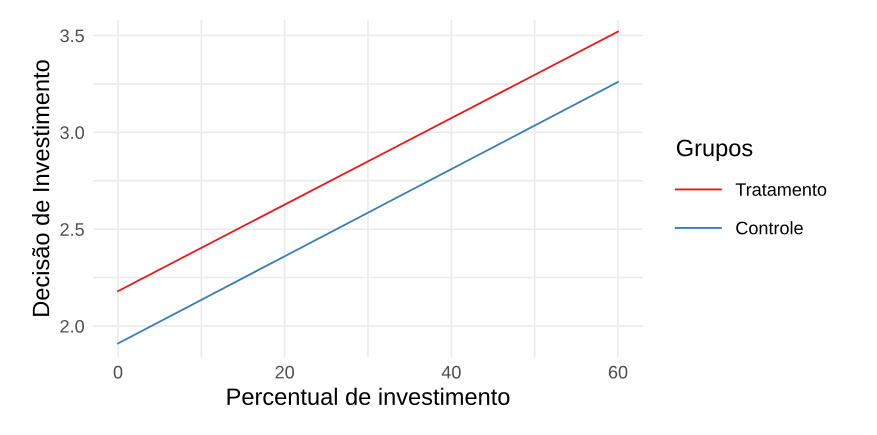  What do you see at coordinates (118, 372) in the screenshot?
I see `x-tick-label: 0` at bounding box center [118, 372].